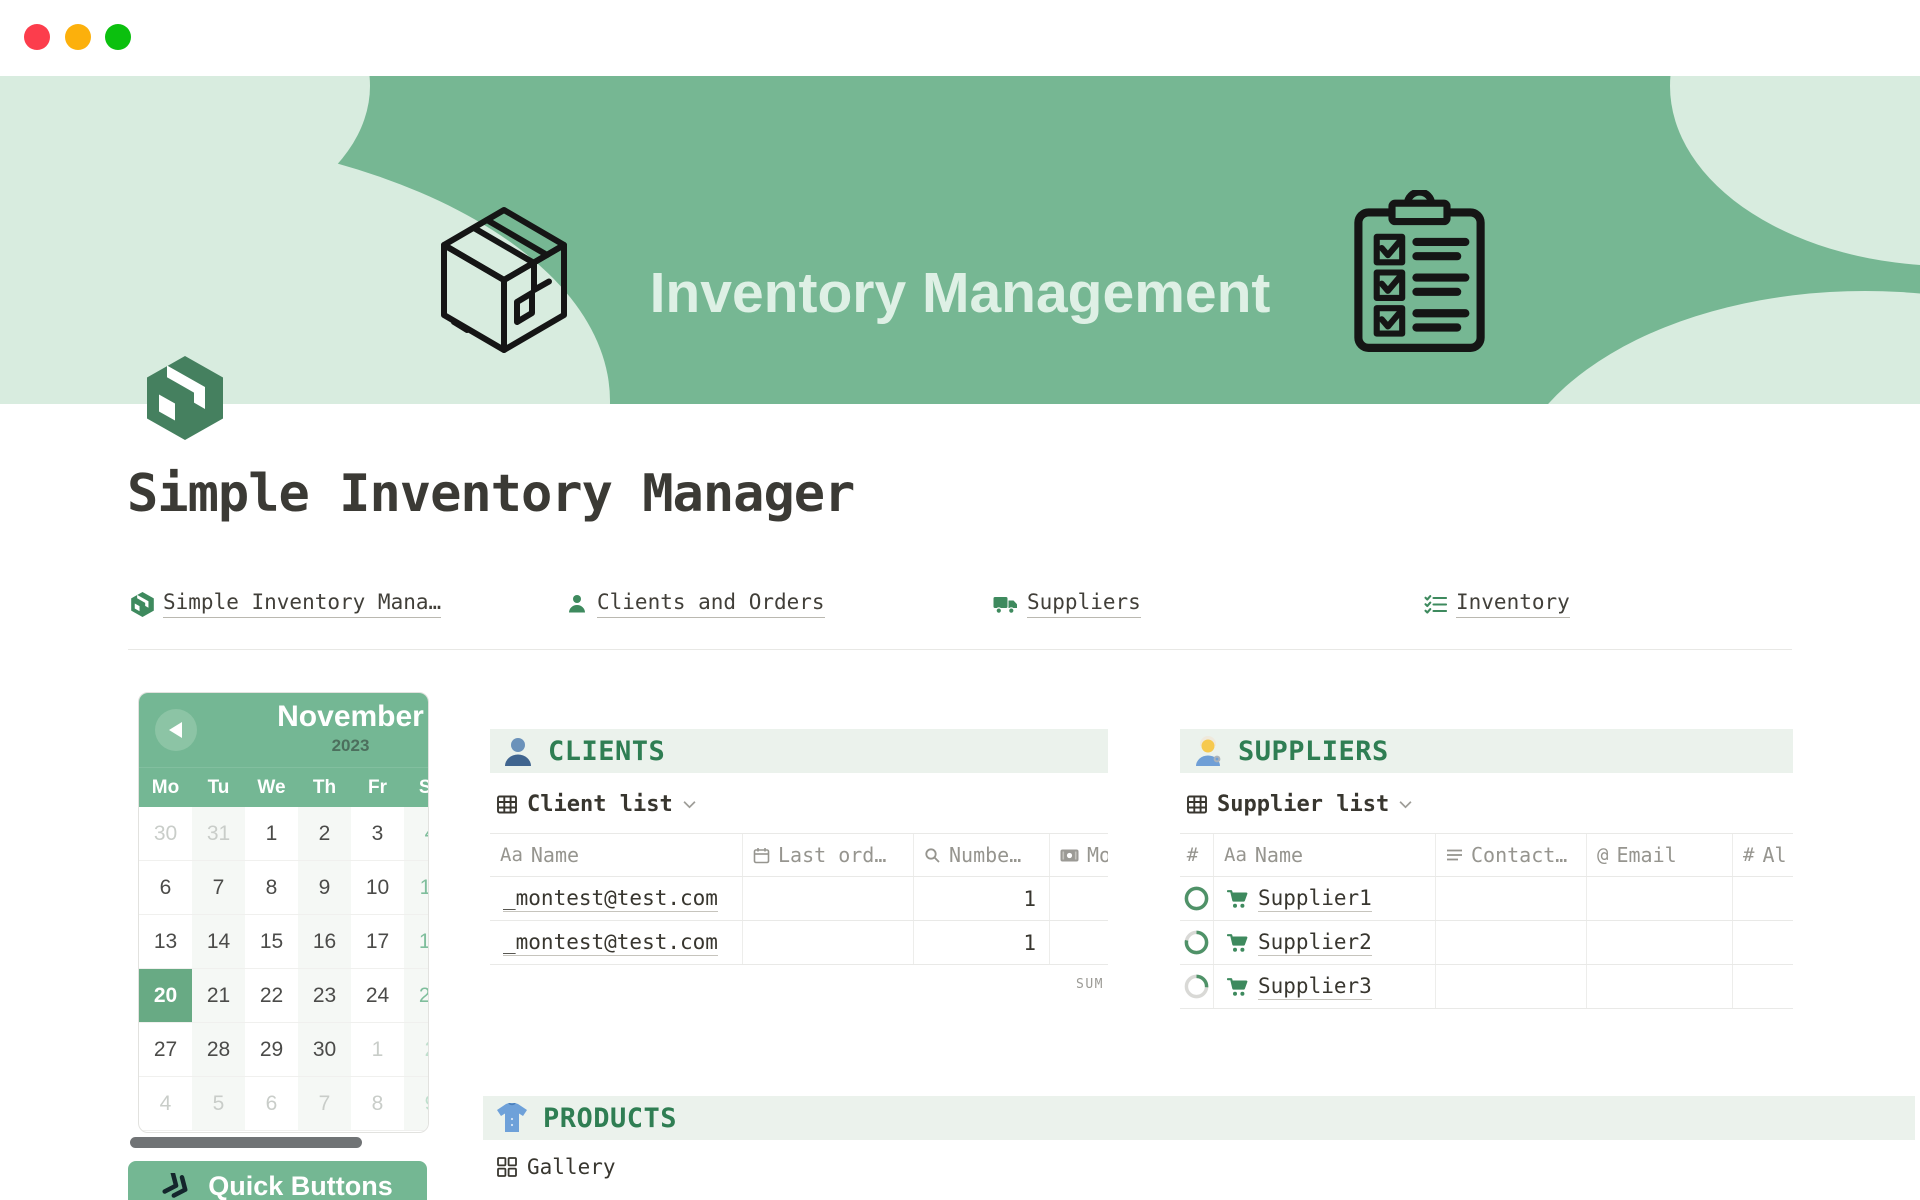  I want to click on clients-column-header-name: Aa Name, so click(616, 855).